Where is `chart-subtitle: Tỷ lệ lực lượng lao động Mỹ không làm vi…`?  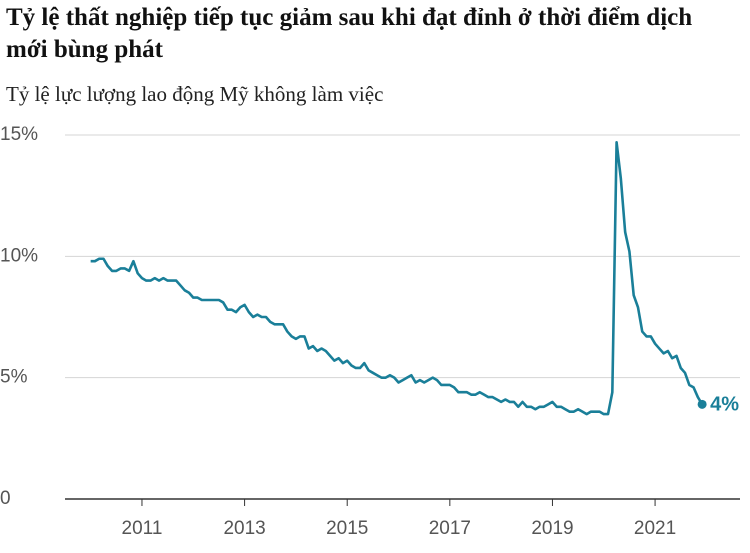 chart-subtitle: Tỷ lệ lực lượng lao động Mỹ không làm vi… is located at coordinates (195, 94).